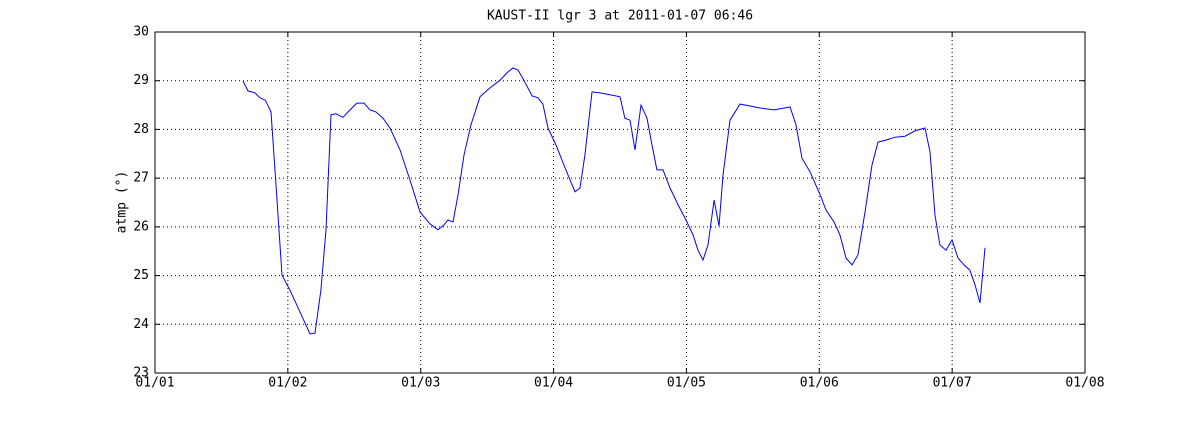 This screenshot has height=424, width=1200. What do you see at coordinates (686, 383) in the screenshot?
I see `x-tick-label: 01/05` at bounding box center [686, 383].